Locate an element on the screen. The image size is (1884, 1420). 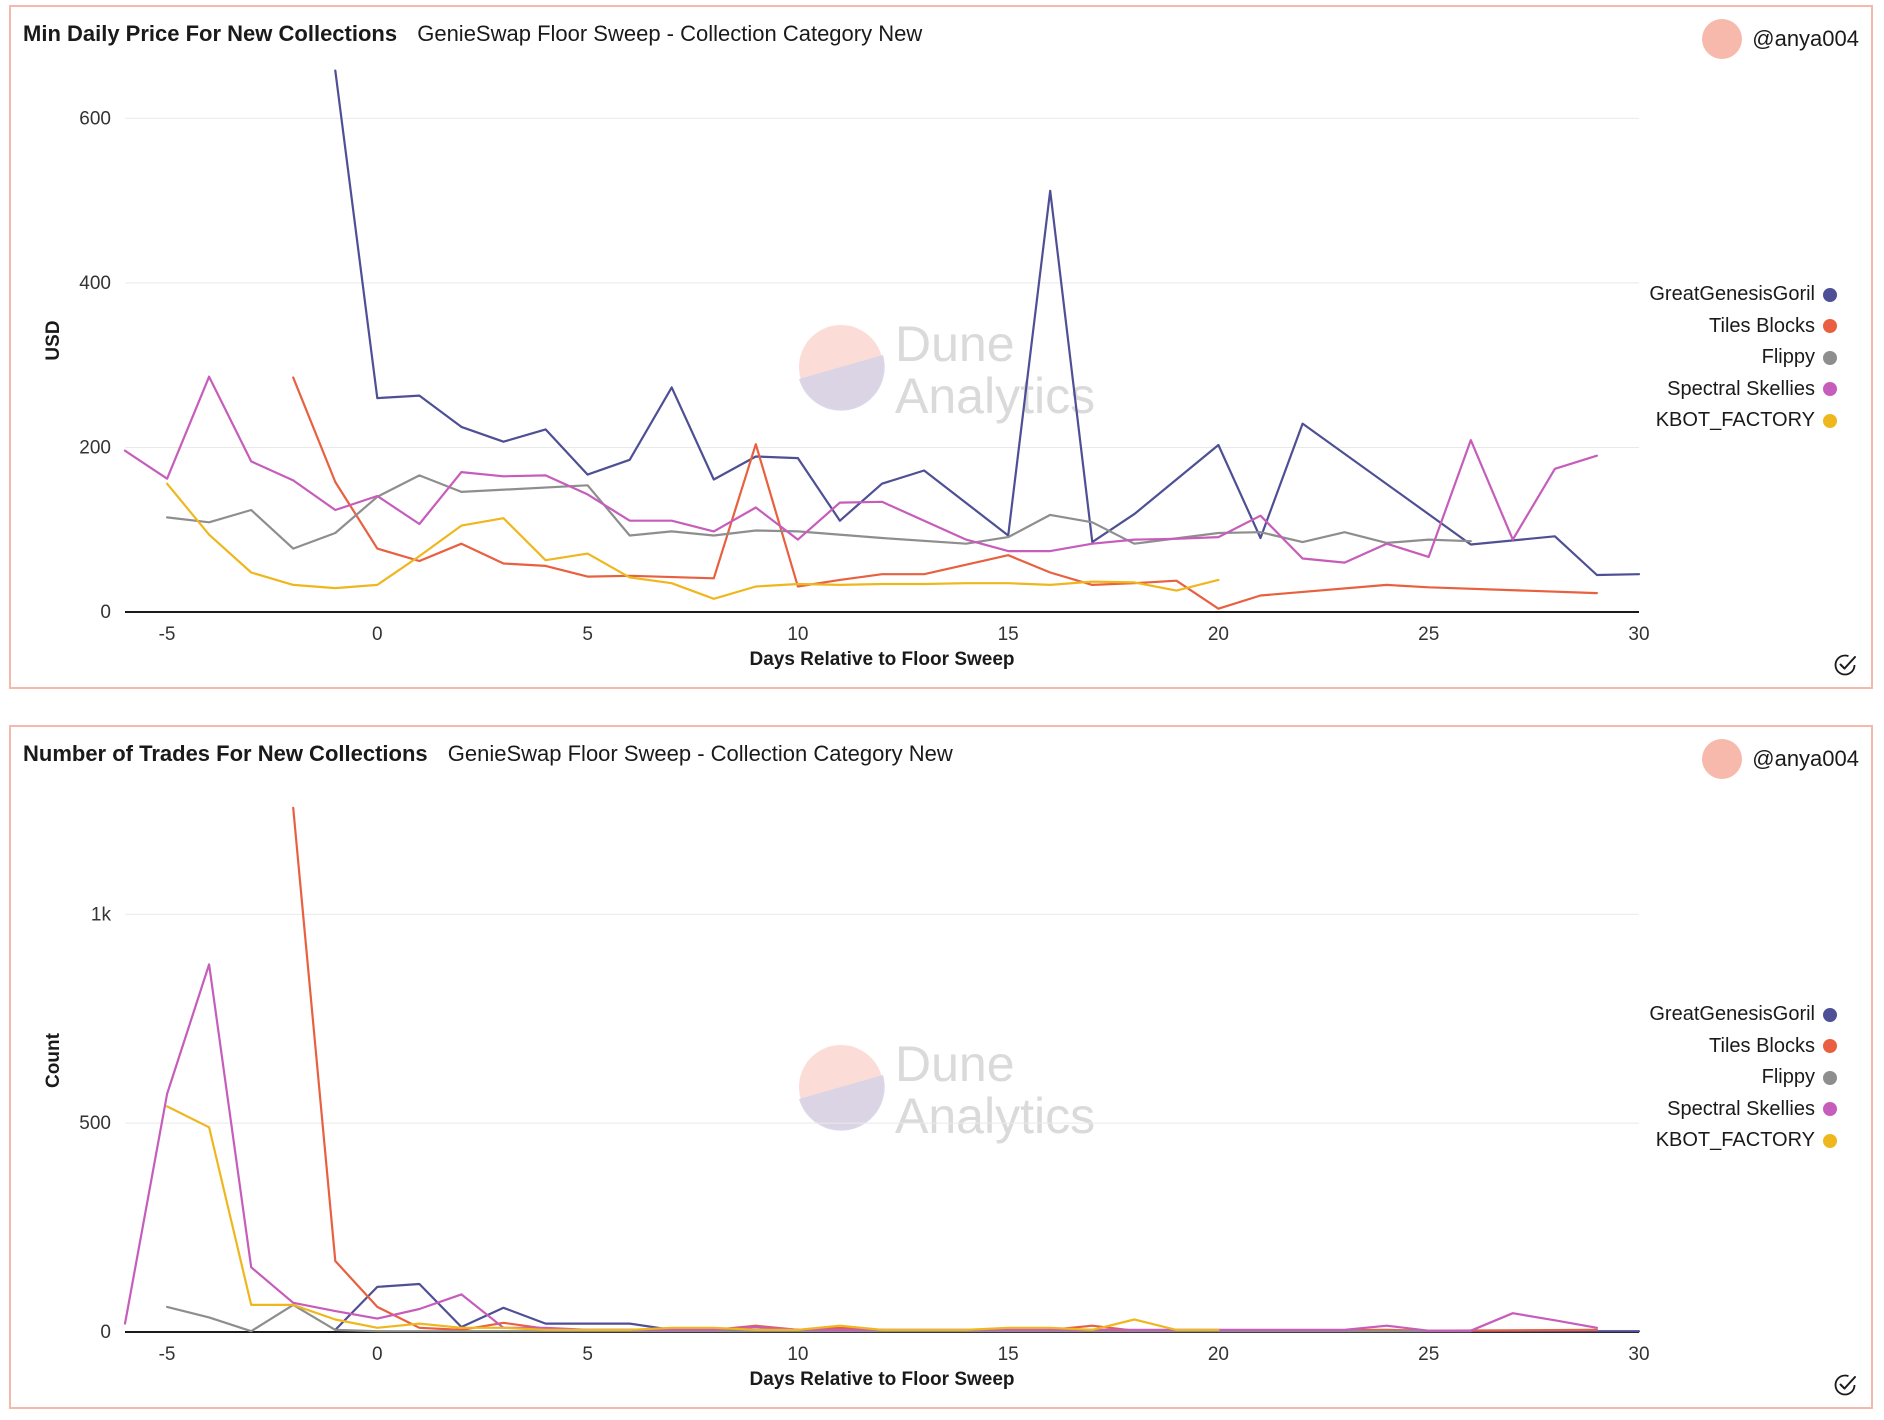
y-tick-label: 500 is located at coordinates (95, 1123).